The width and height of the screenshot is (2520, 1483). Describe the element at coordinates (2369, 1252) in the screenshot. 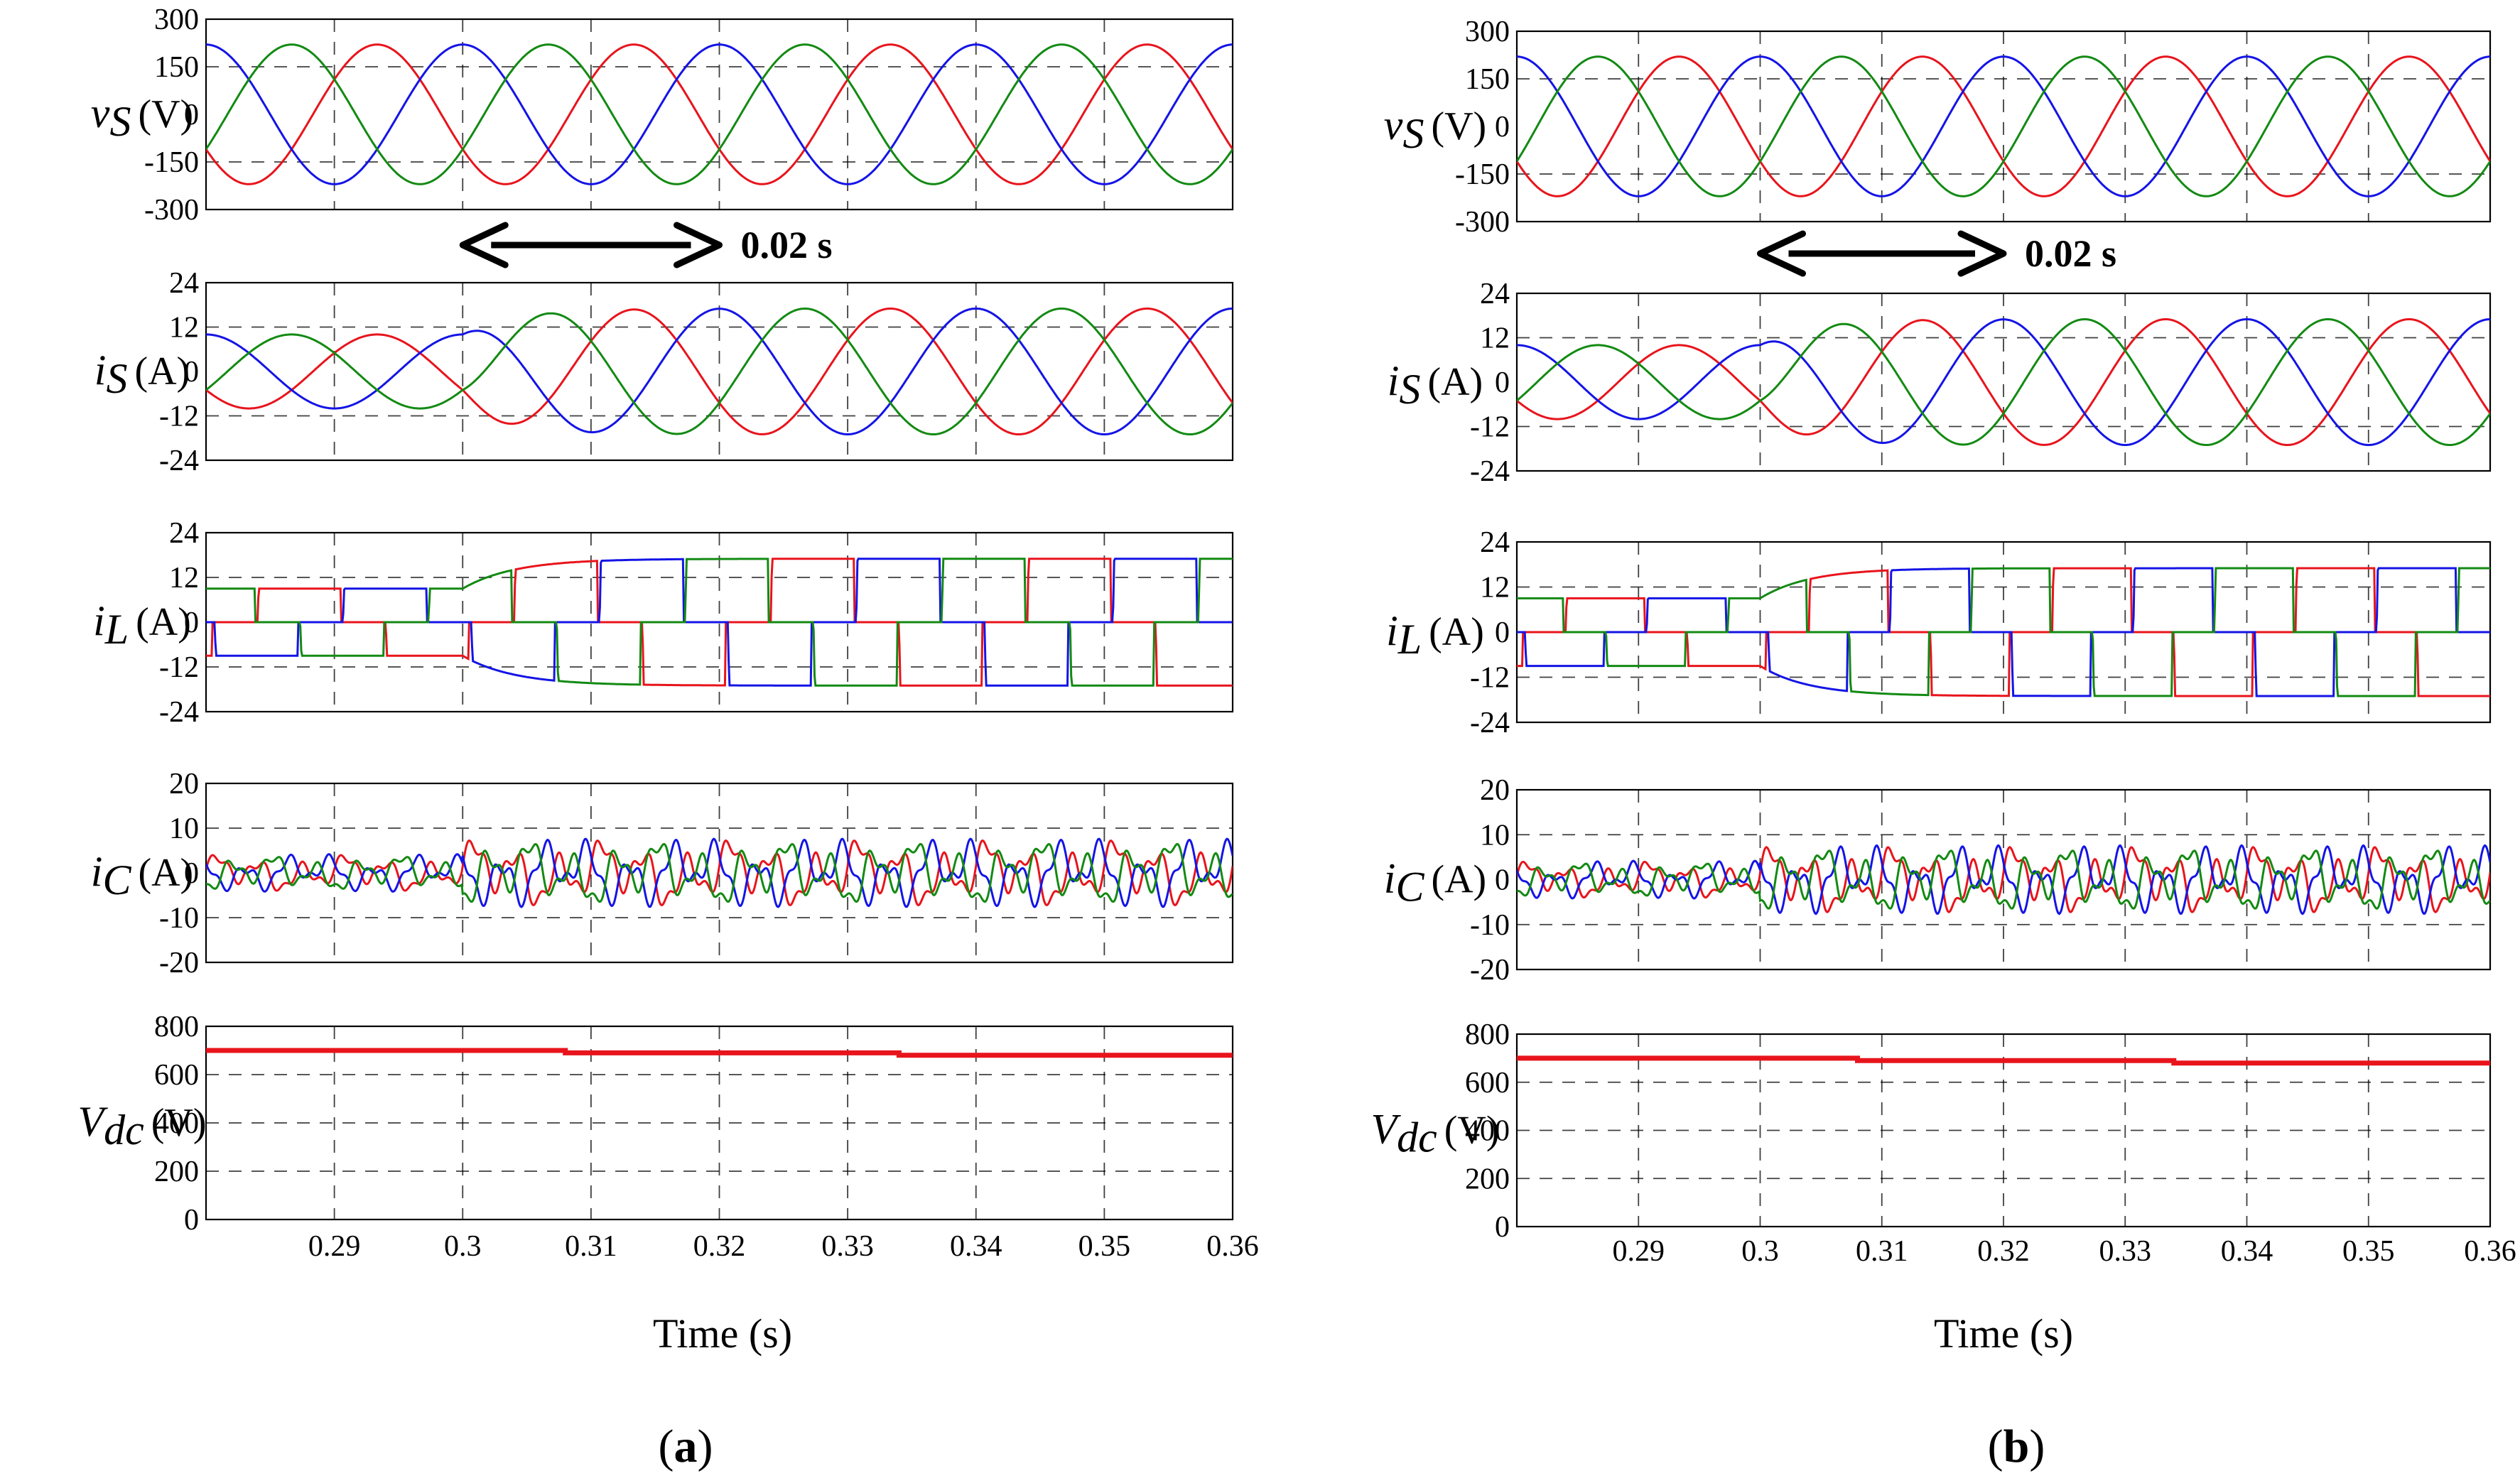

I see `x-tick-label: 0.35` at that location.